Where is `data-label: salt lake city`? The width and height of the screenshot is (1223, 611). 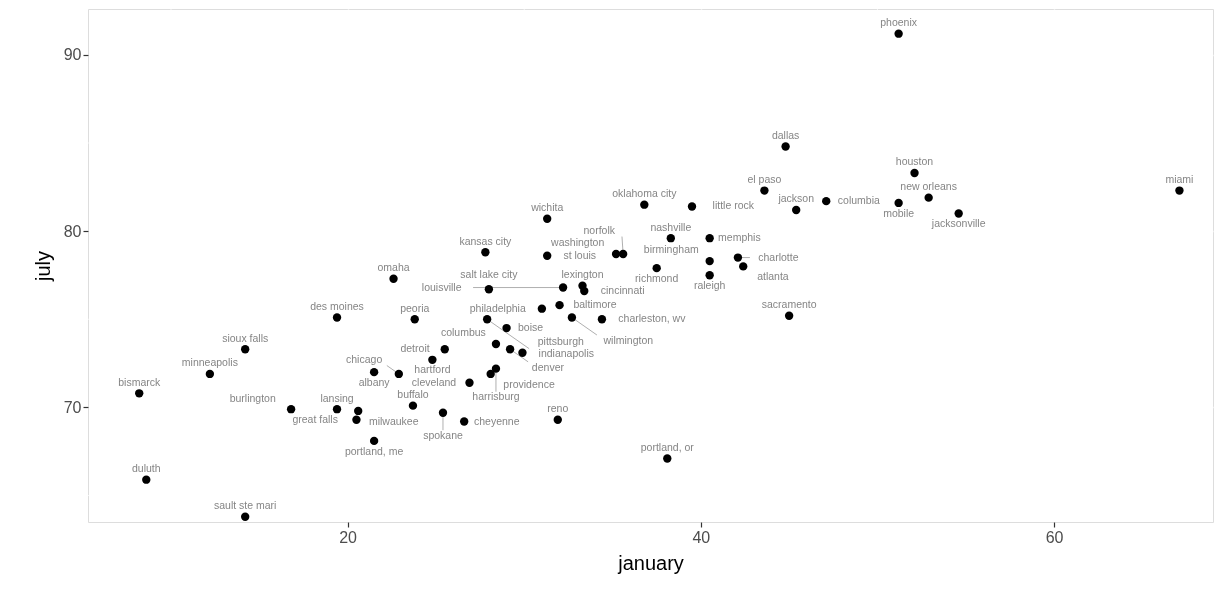 data-label: salt lake city is located at coordinates (489, 274).